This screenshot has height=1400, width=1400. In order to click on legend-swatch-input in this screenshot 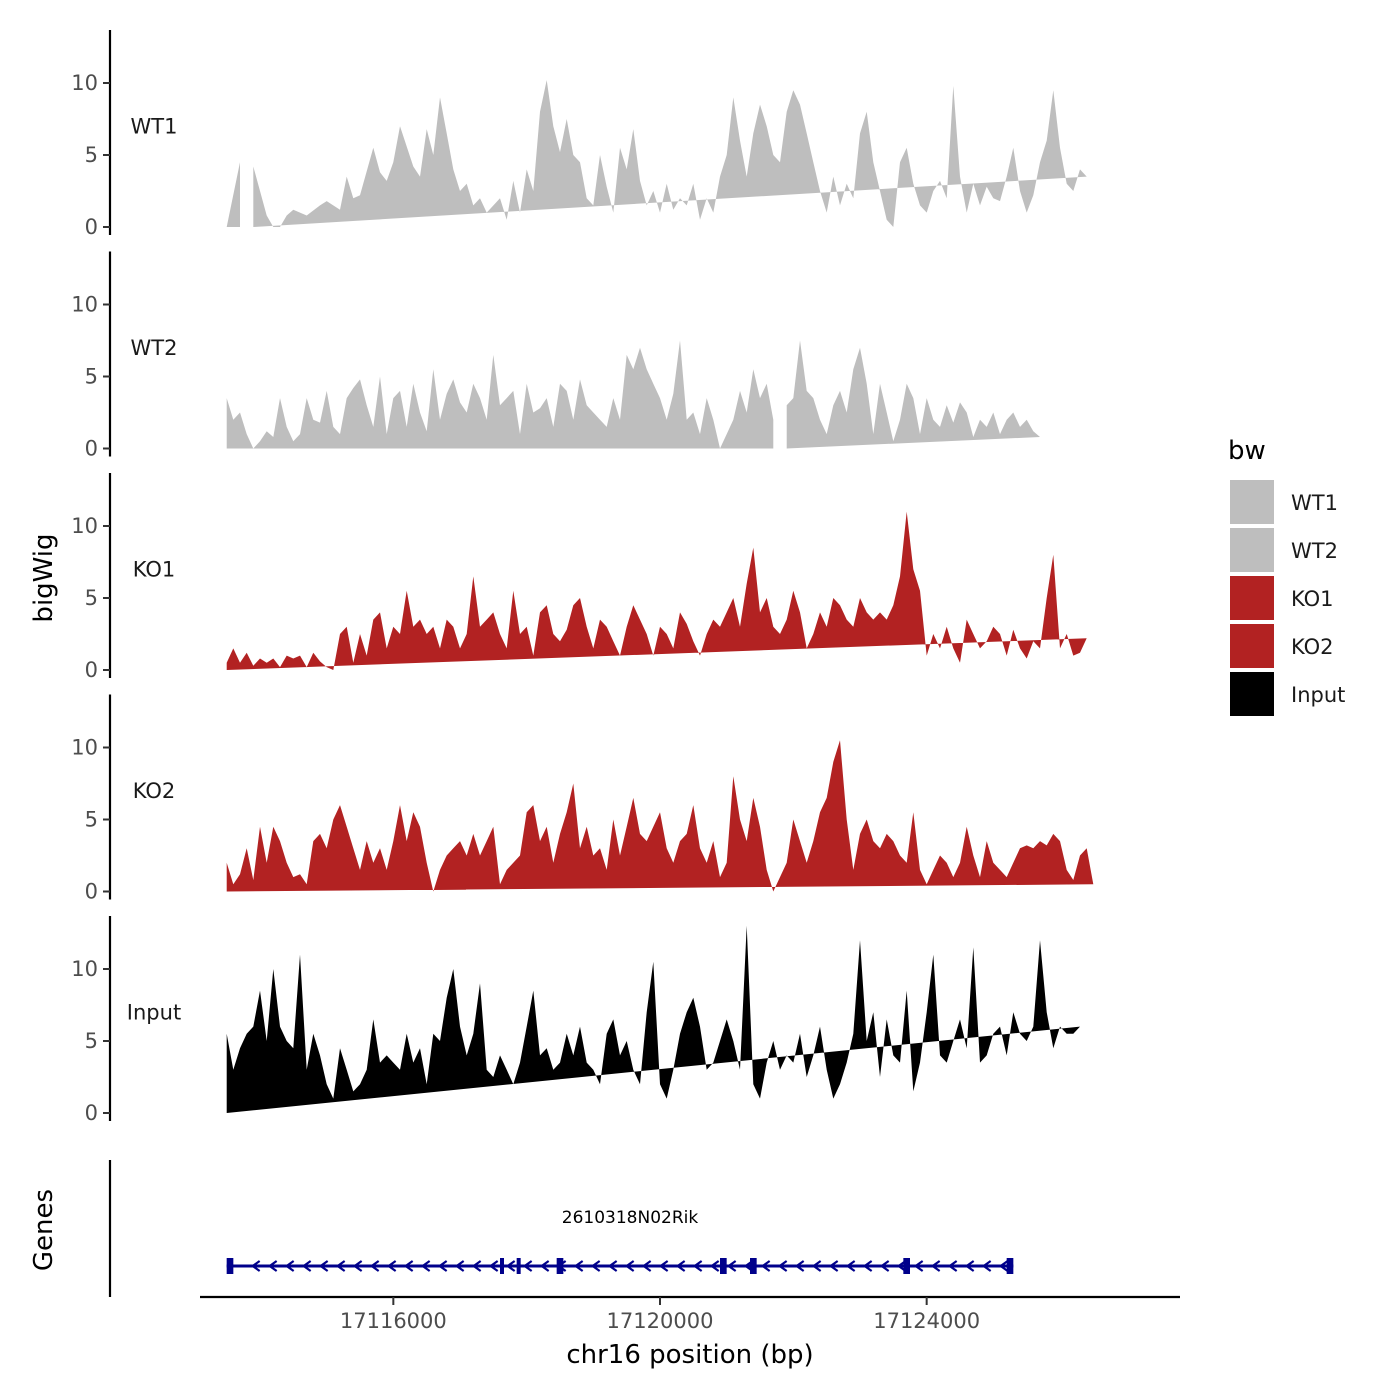, I will do `click(1252, 694)`.